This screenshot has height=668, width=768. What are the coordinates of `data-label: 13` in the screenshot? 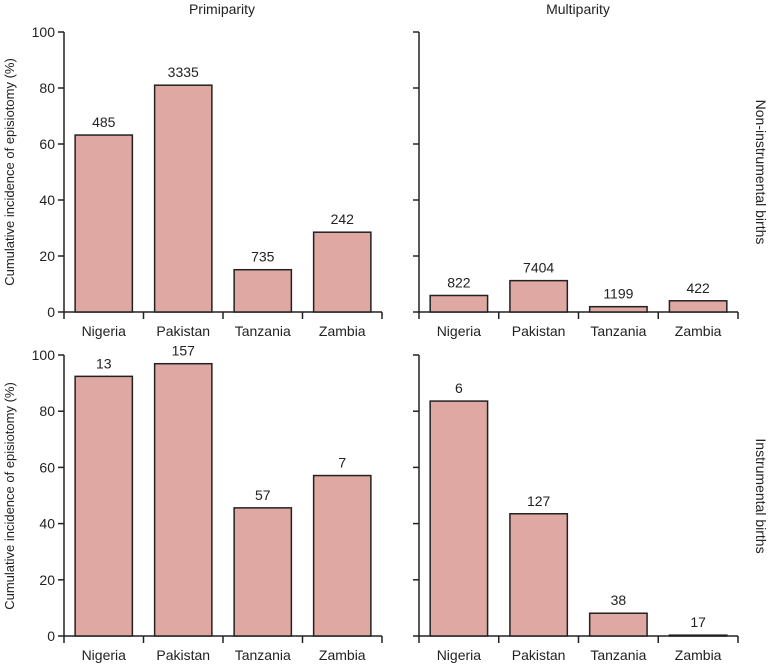 It's located at (104, 363).